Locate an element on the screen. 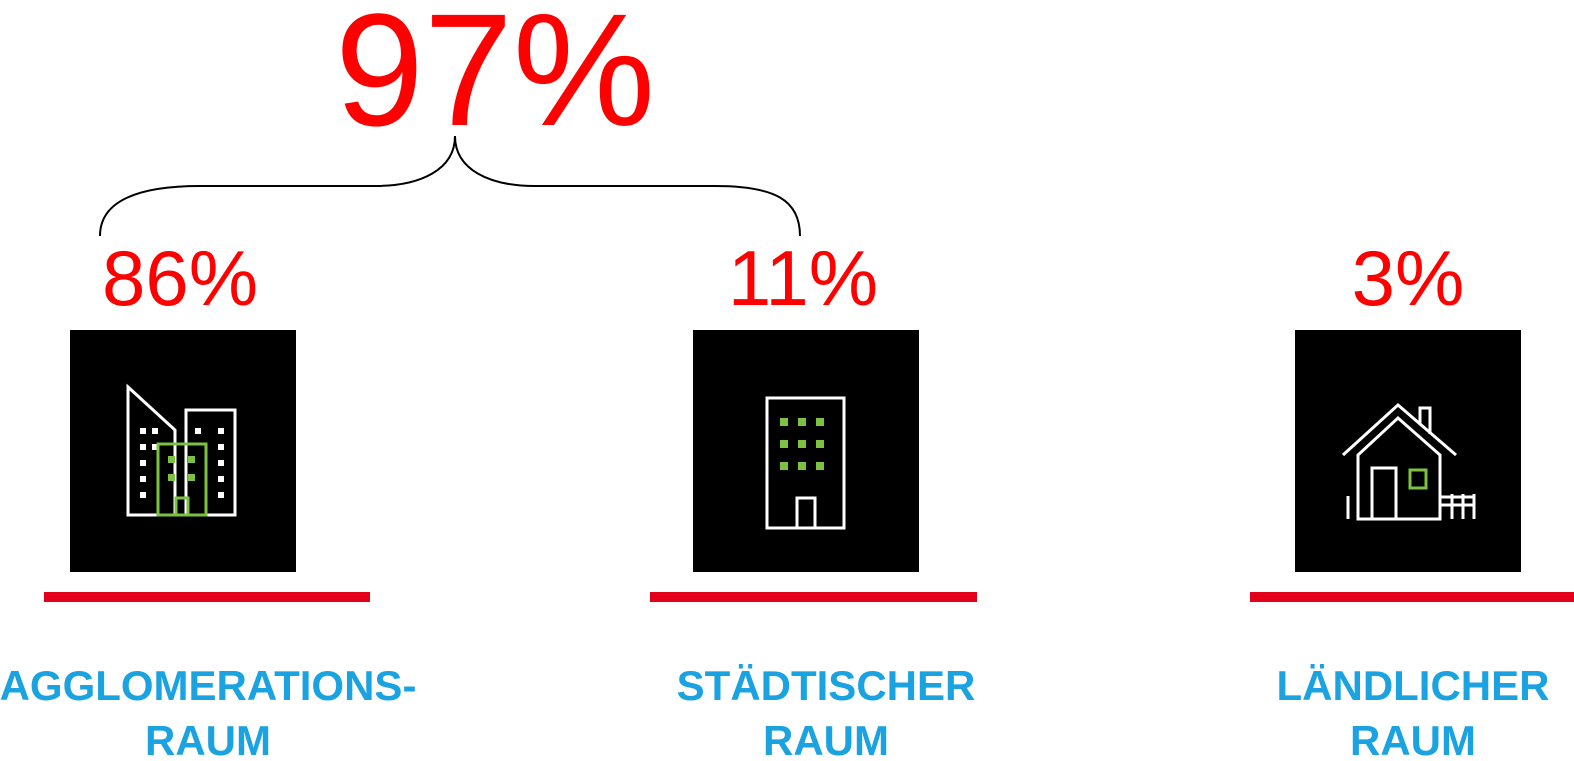 The image size is (1574, 761). city-icon is located at coordinates (181, 450).